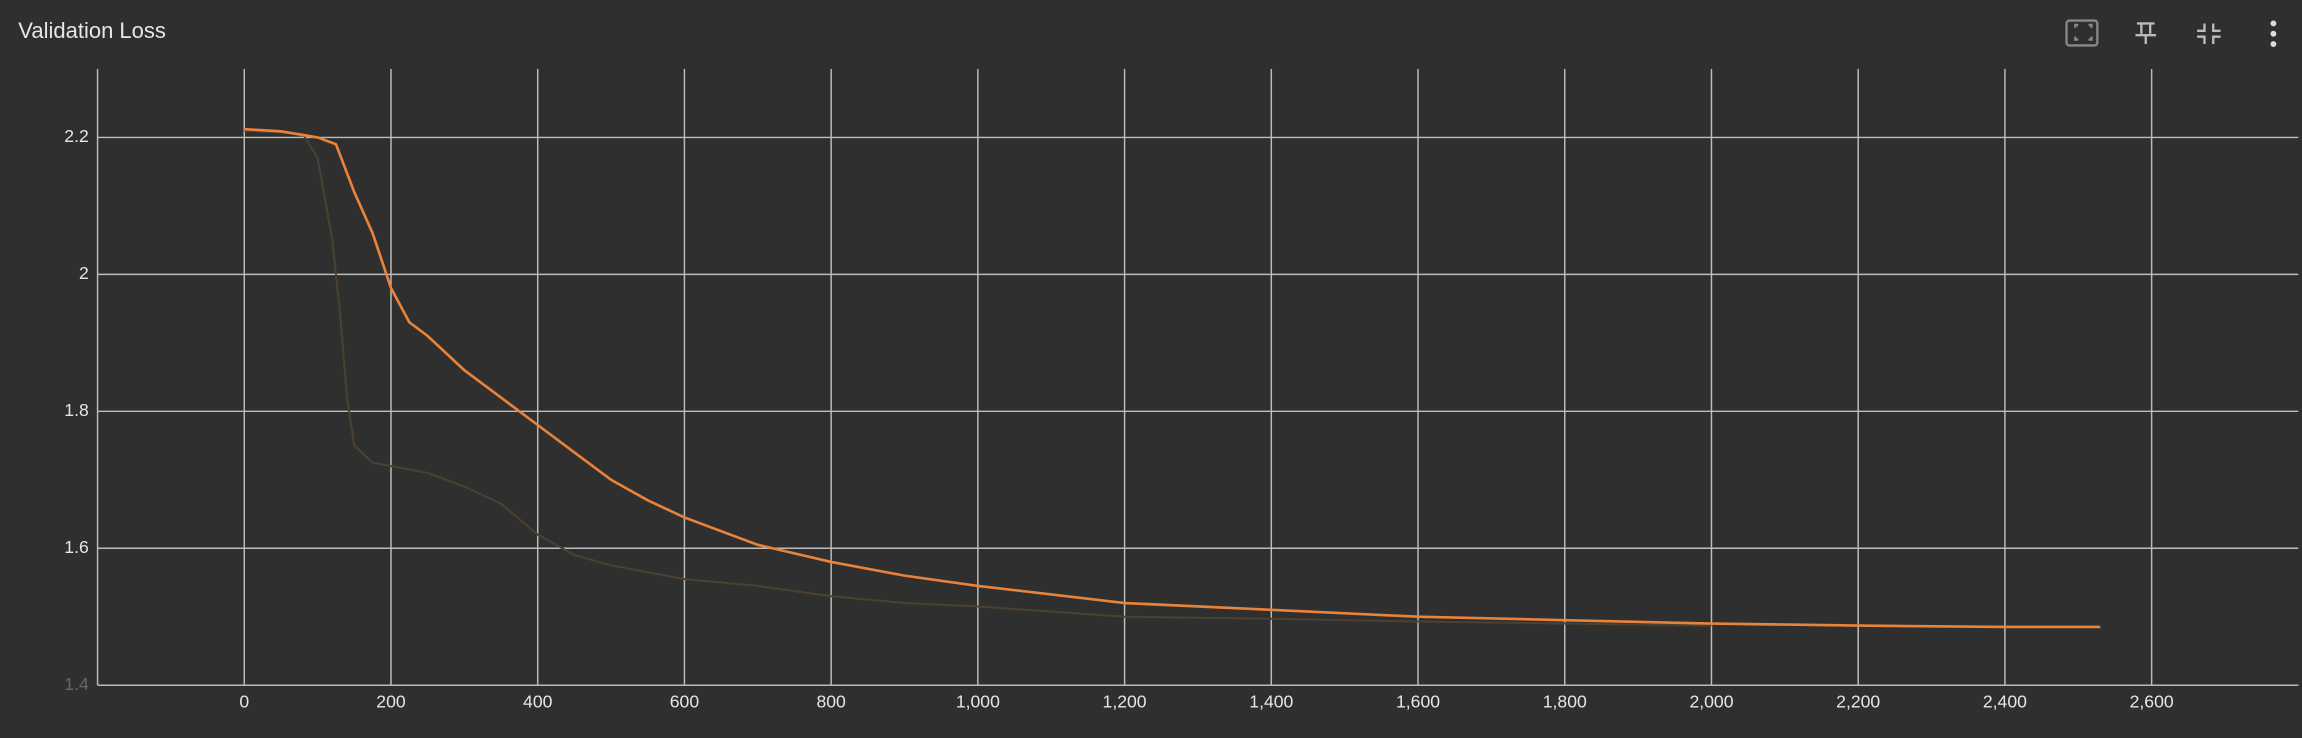 The height and width of the screenshot is (738, 2302). What do you see at coordinates (1858, 701) in the screenshot?
I see `x-tick-label: 2,200` at bounding box center [1858, 701].